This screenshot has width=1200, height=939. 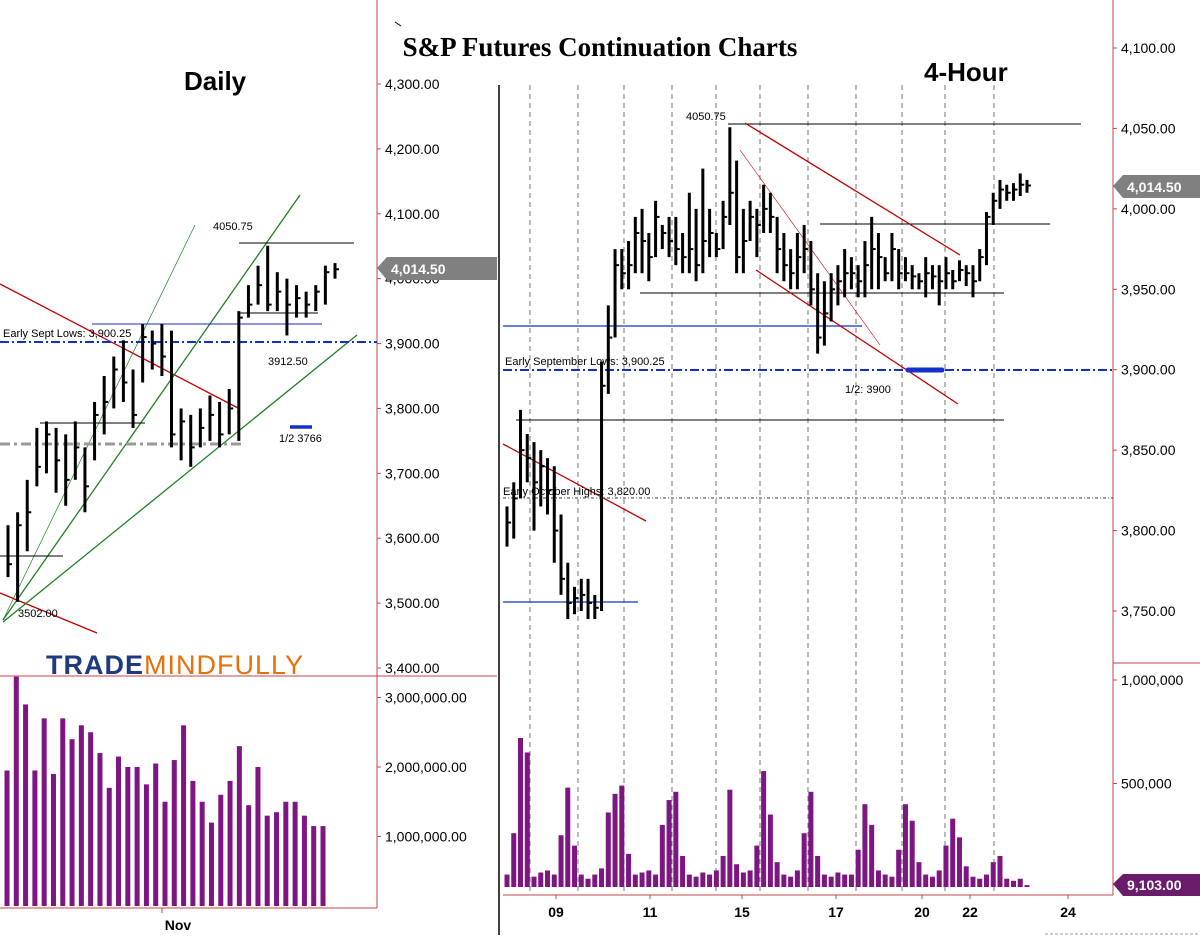 What do you see at coordinates (1148, 611) in the screenshot?
I see `price-axis-tick-label: 3,750.00` at bounding box center [1148, 611].